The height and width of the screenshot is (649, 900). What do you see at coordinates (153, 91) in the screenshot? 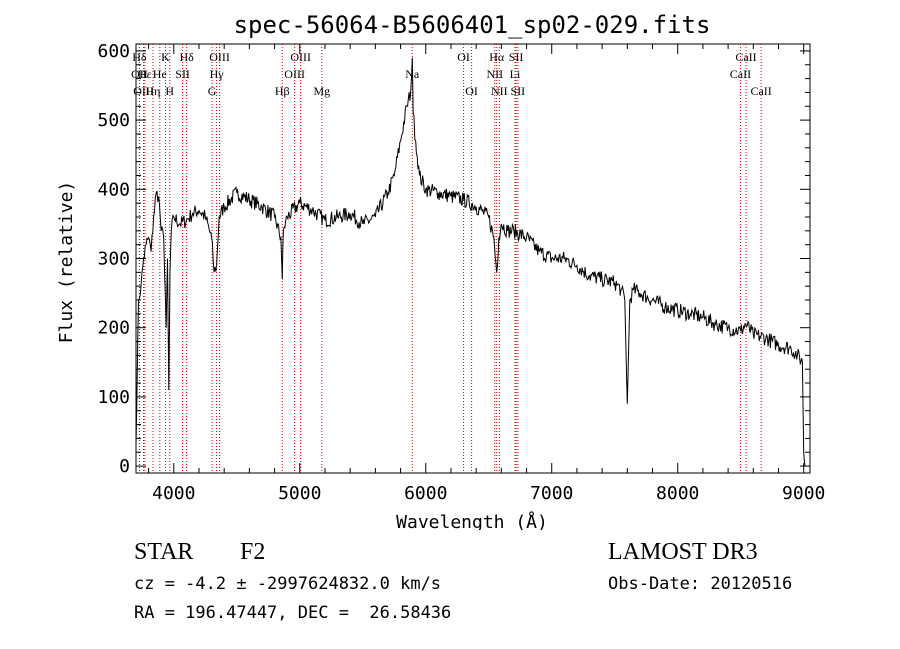
I see `line-label: Hη` at bounding box center [153, 91].